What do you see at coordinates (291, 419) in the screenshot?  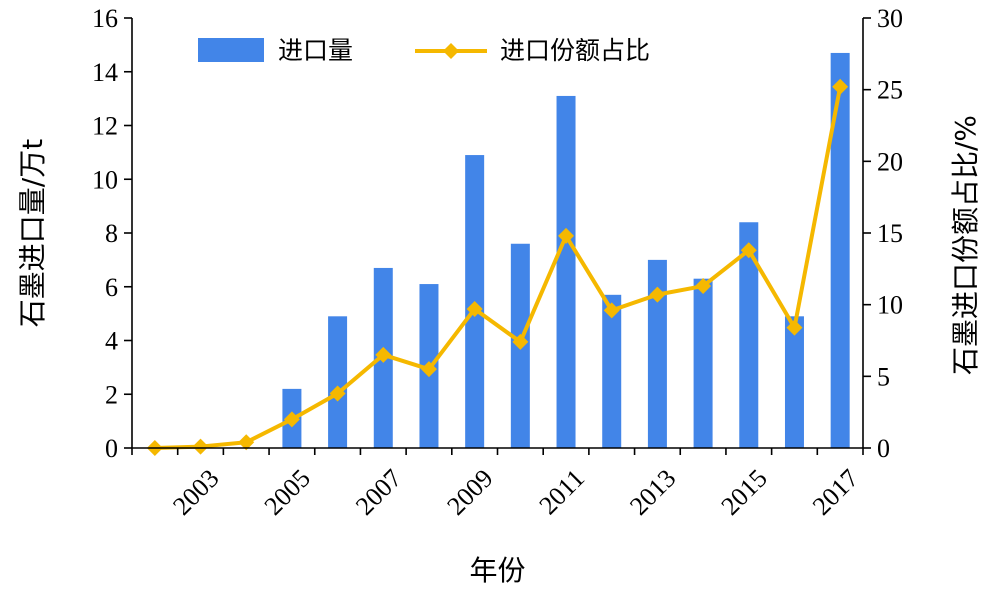 I see `line-point-2005` at bounding box center [291, 419].